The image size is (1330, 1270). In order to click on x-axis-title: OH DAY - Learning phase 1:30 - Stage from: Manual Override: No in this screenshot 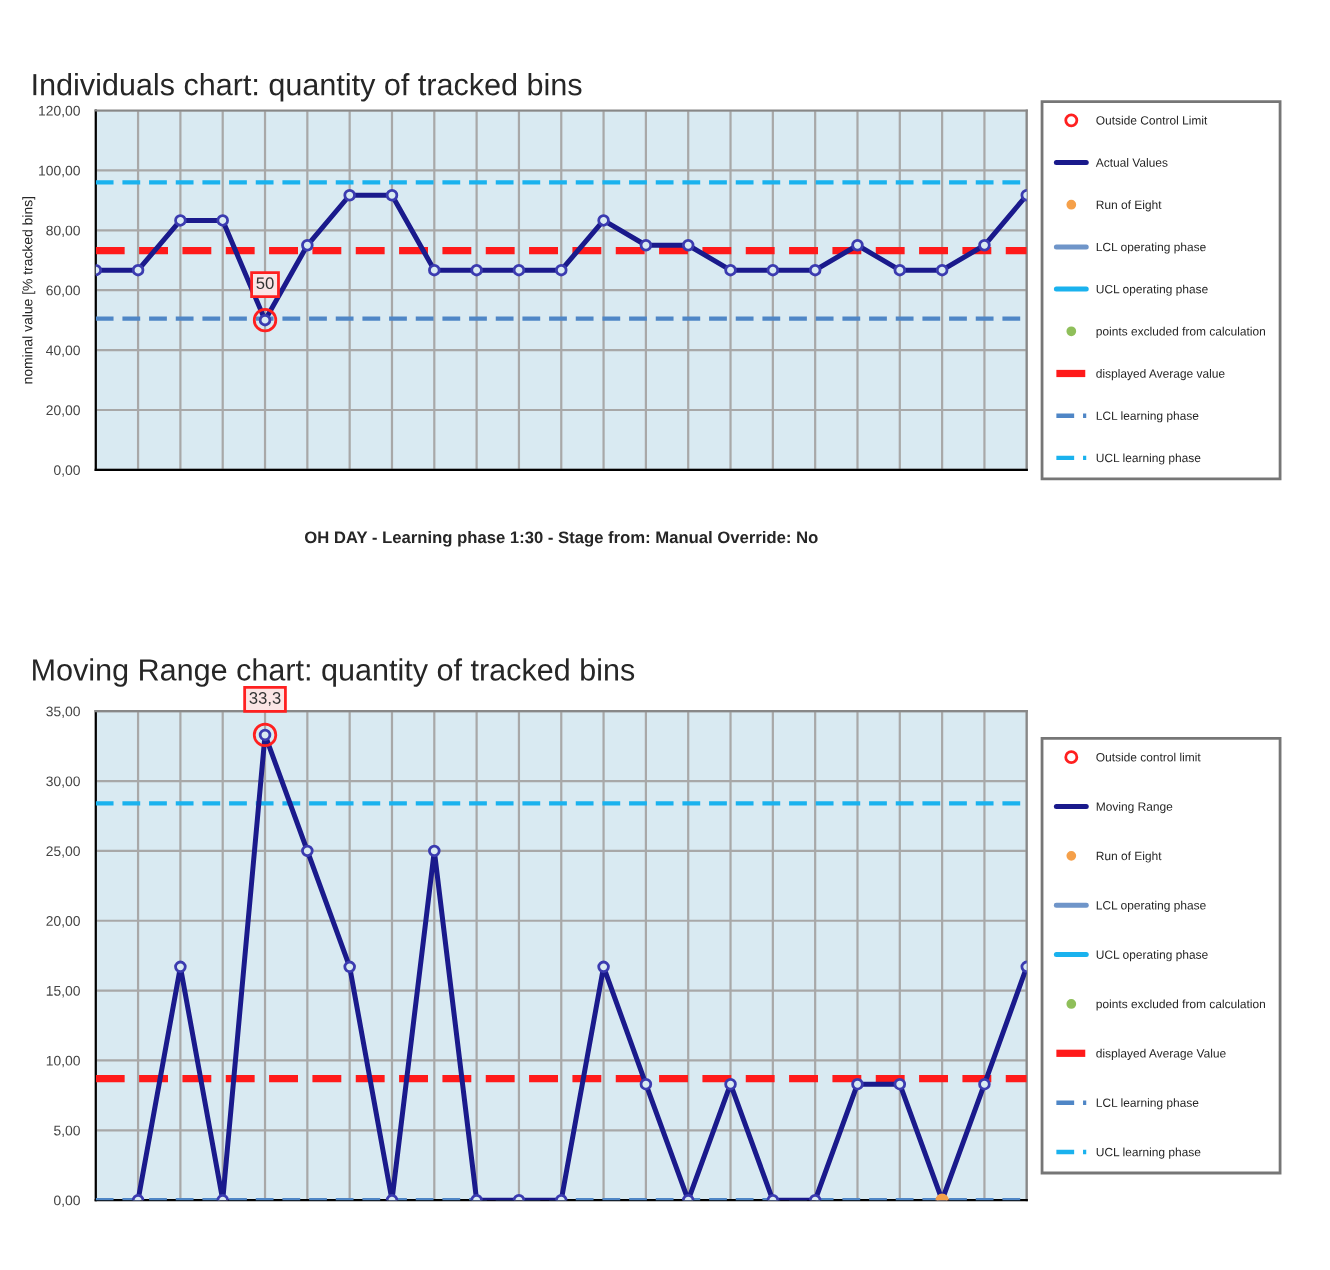, I will do `click(561, 539)`.